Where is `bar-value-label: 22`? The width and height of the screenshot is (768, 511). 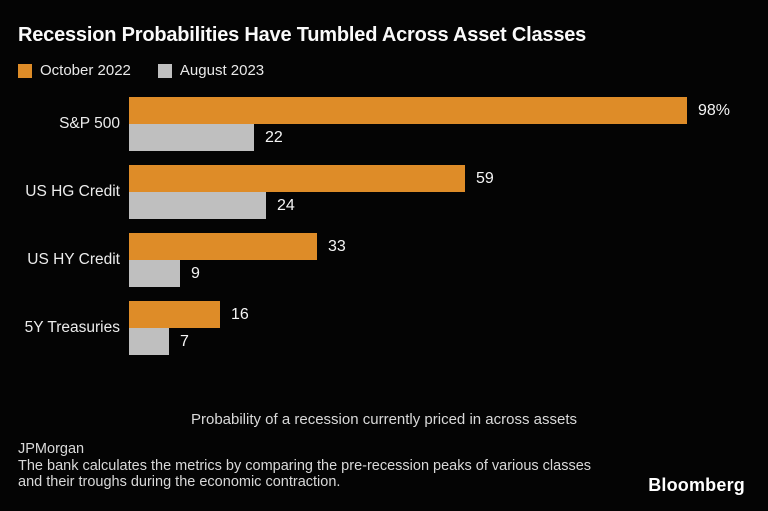
bar-value-label: 22 is located at coordinates (274, 137).